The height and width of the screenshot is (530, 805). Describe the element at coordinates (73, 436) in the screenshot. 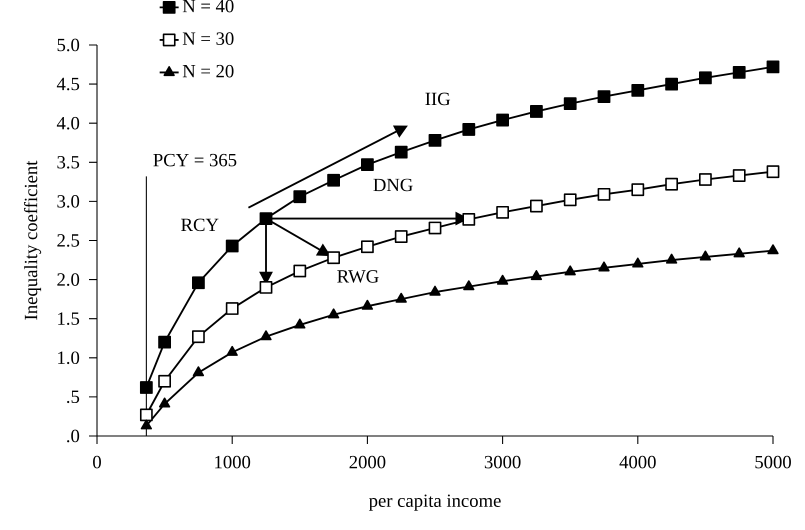

I see `y-tick-label: .0` at that location.